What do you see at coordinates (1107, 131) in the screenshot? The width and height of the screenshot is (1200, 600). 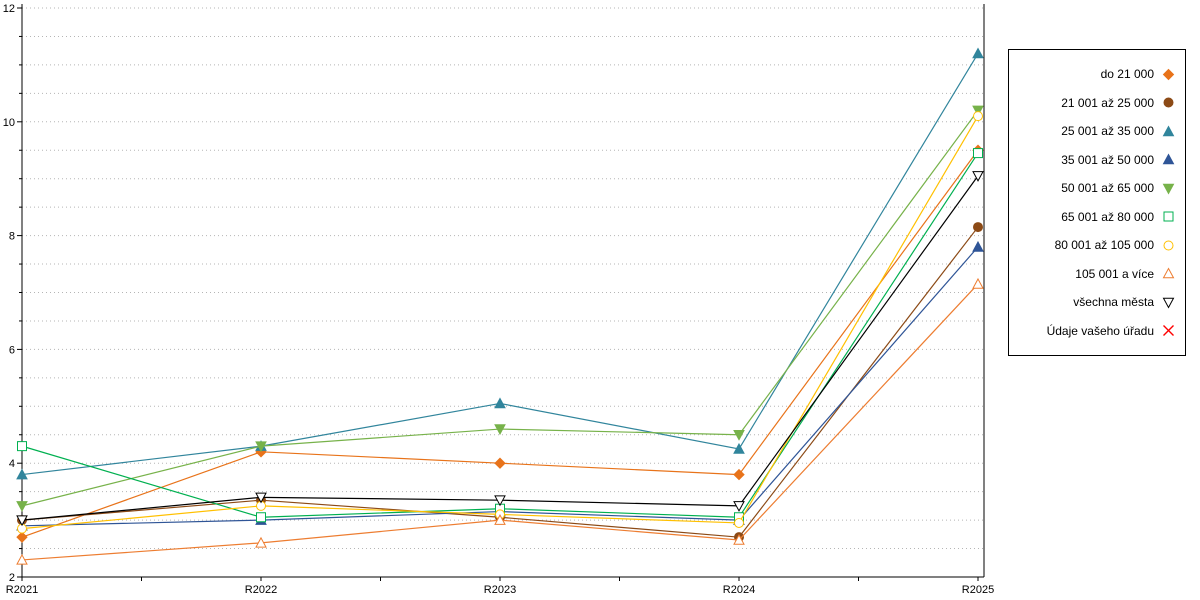 I see `legend-label: 25 001 až 35 000` at bounding box center [1107, 131].